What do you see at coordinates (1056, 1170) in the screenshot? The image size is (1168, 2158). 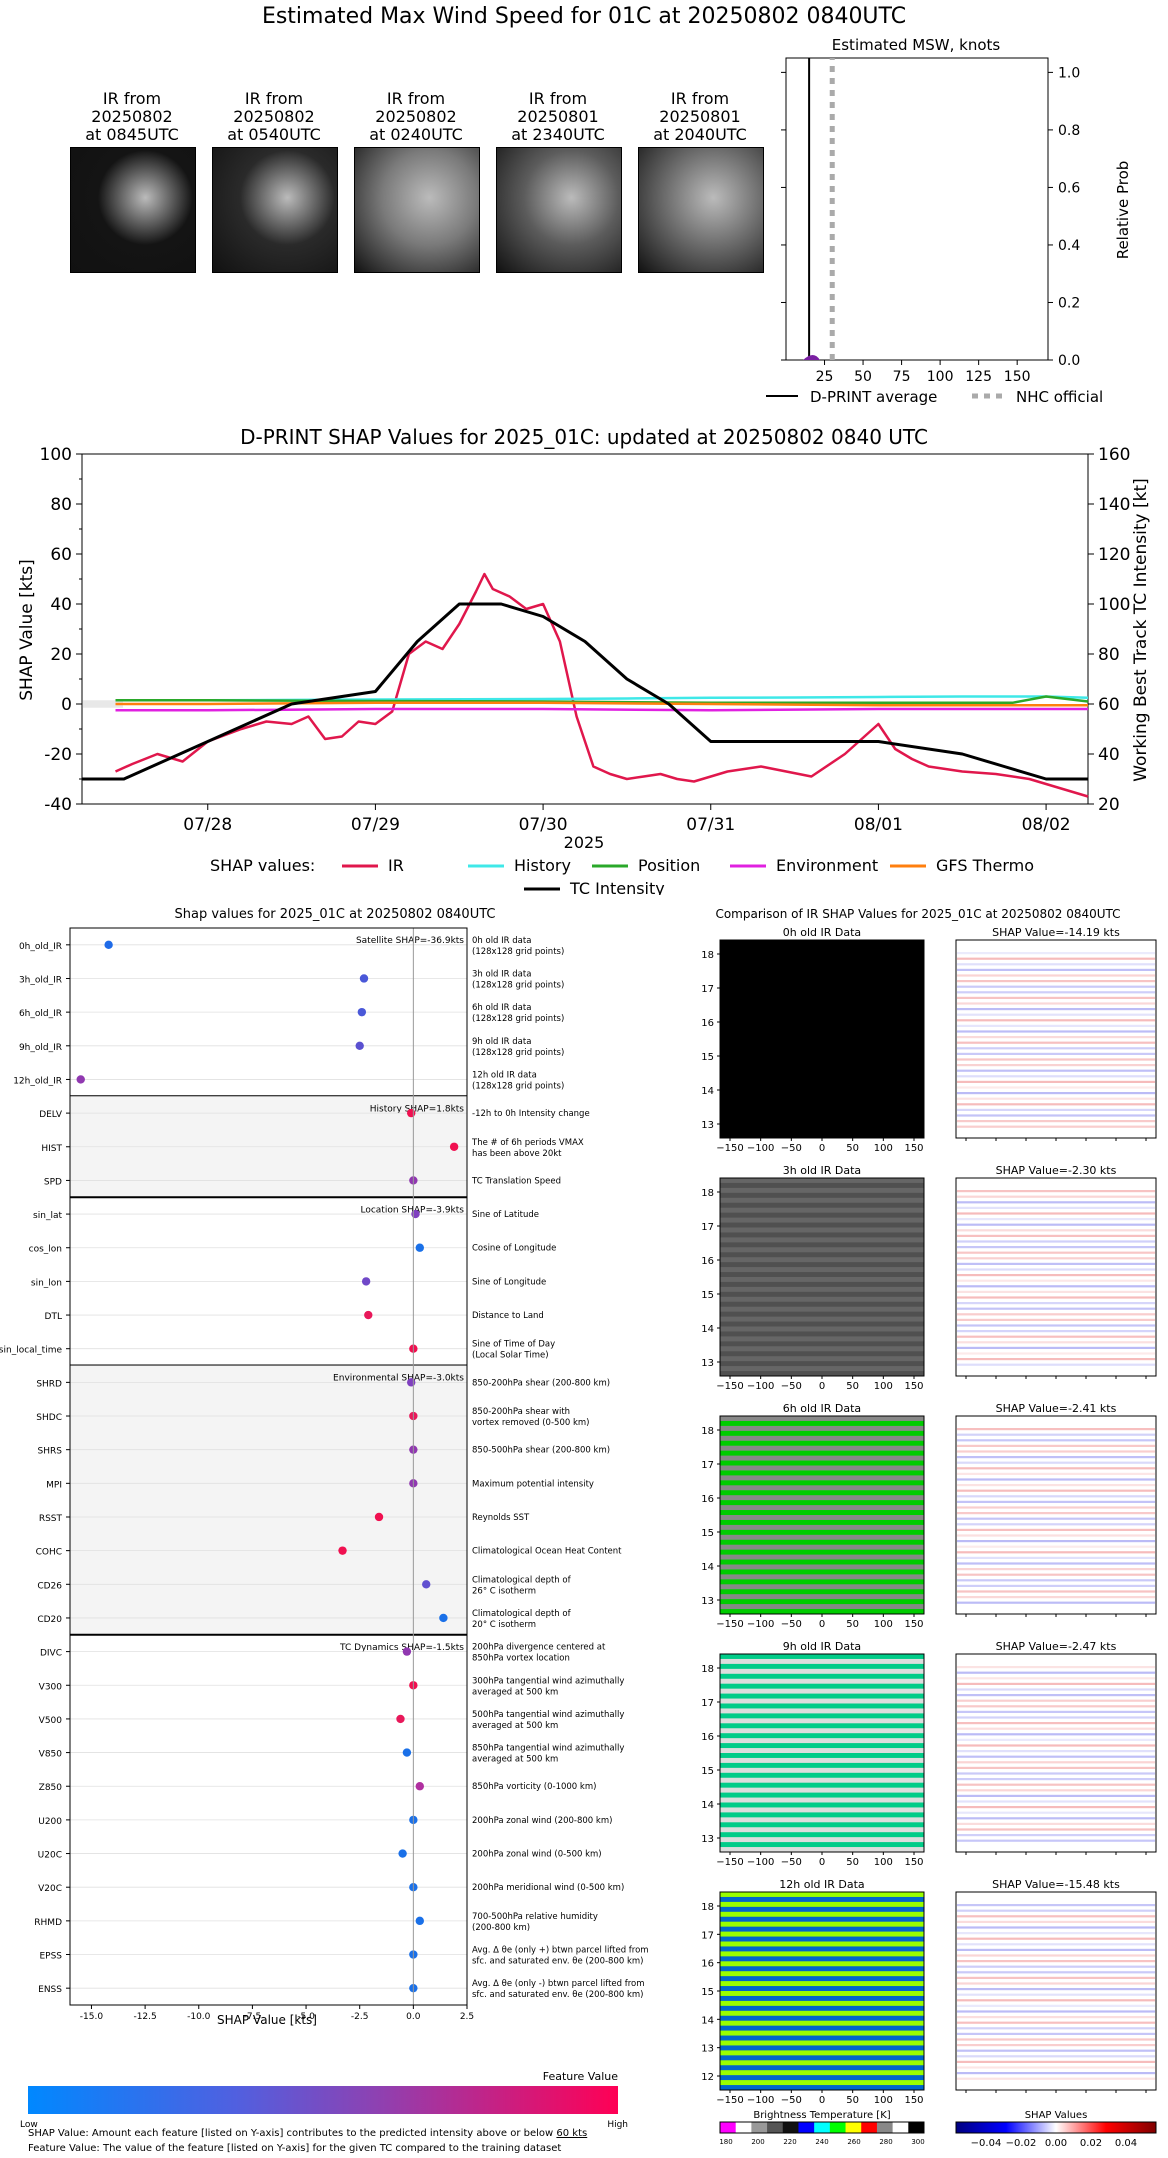 I see `shap-panel-title: SHAP Value=-2.30 kts` at bounding box center [1056, 1170].